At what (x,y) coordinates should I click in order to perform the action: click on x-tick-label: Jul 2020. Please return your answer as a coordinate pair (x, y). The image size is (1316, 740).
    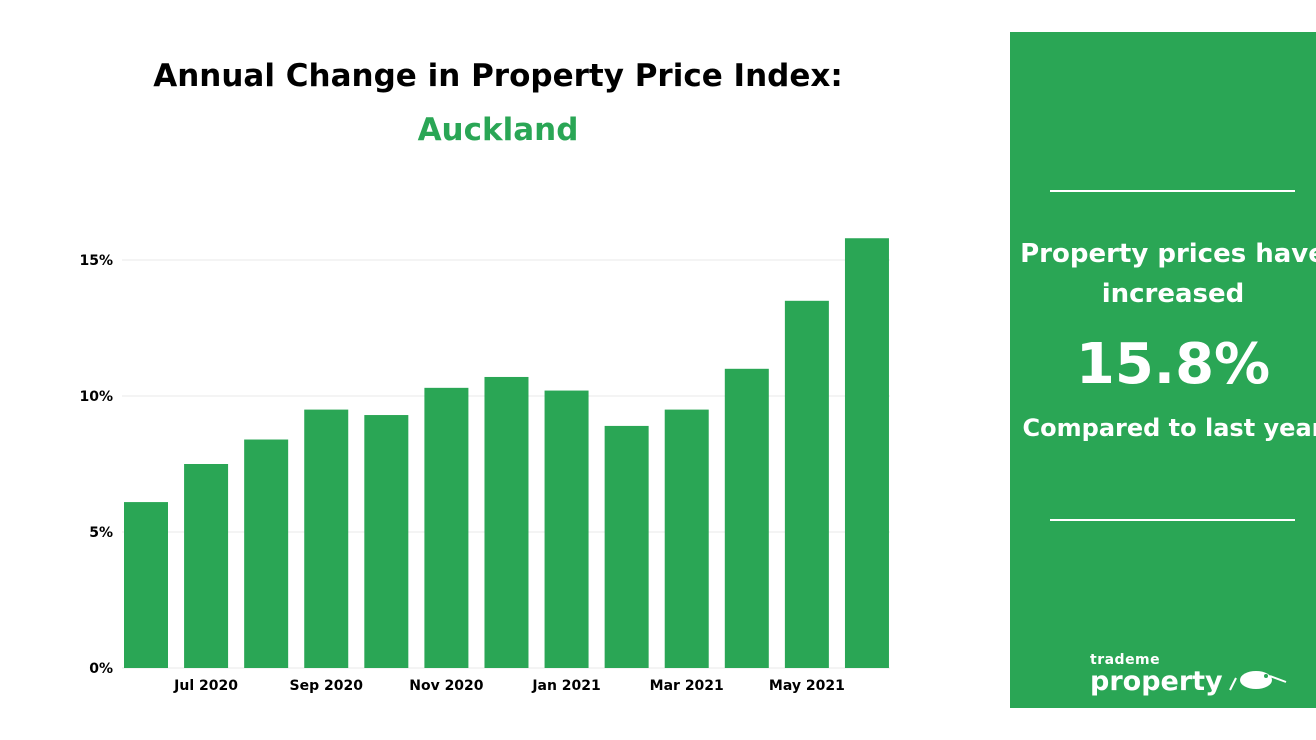
    Looking at the image, I should click on (205, 686).